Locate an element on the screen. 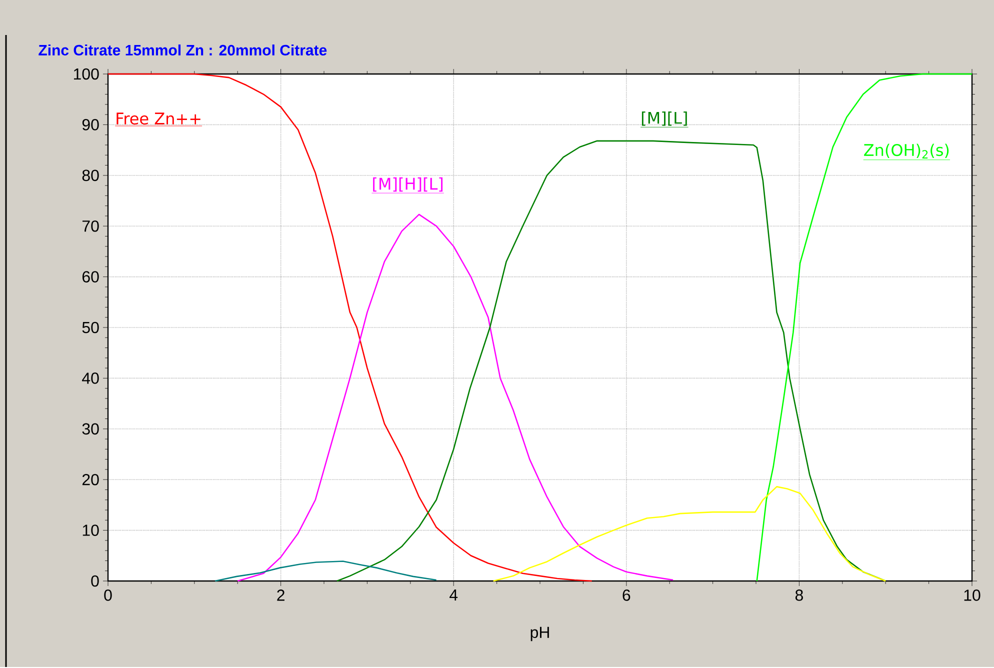  y-tick-label: 60 is located at coordinates (90, 277).